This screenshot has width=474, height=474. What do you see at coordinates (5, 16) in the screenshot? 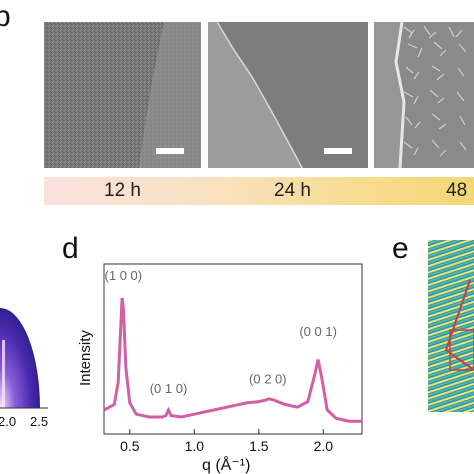
I see `panel-letter-b: b` at bounding box center [5, 16].